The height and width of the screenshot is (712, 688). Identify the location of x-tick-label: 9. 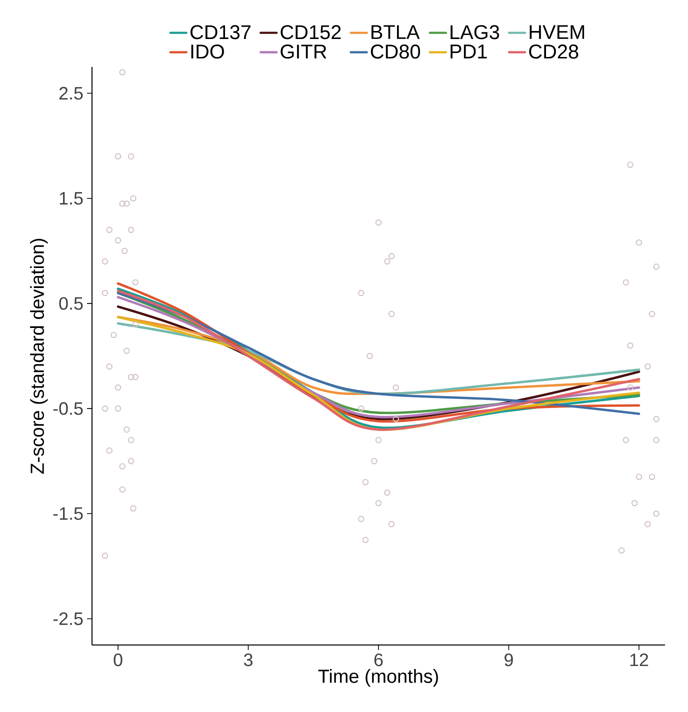
(508, 660).